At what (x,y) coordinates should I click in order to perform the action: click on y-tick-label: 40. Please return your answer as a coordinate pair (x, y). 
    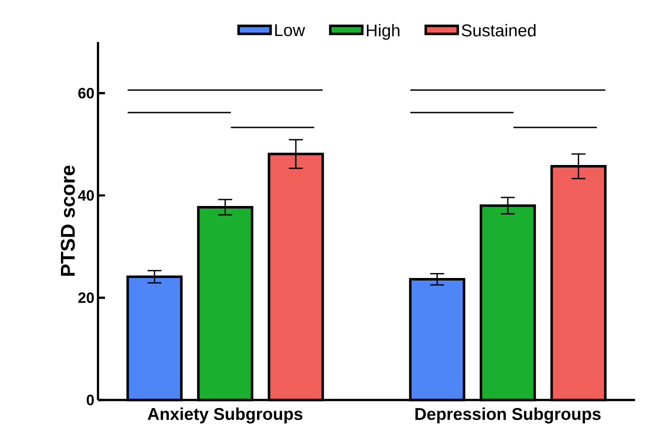
    Looking at the image, I should click on (86, 195).